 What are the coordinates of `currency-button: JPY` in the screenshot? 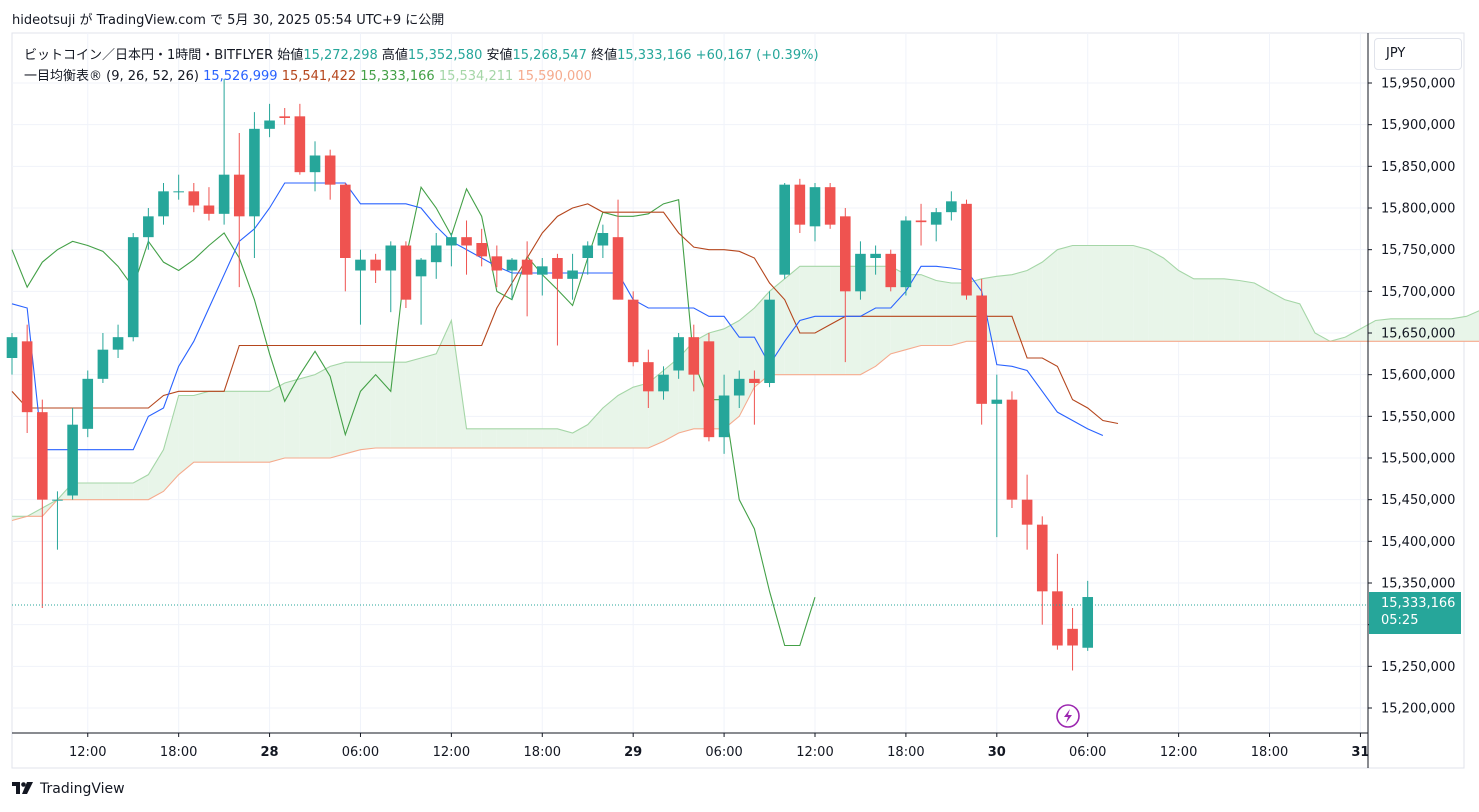 It's located at (1418, 54).